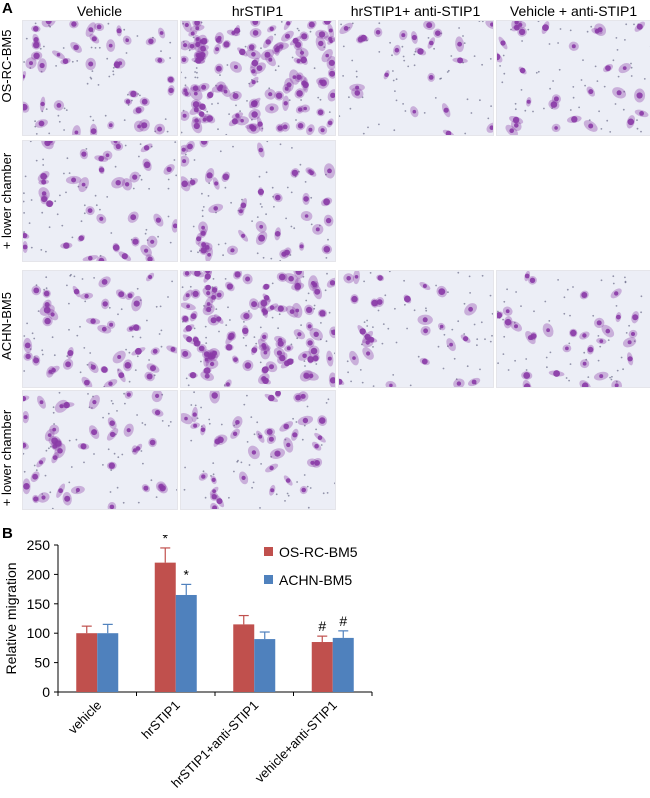 This screenshot has width=650, height=798. What do you see at coordinates (268, 551) in the screenshot?
I see `legend-swatch-os-rc-bm5` at bounding box center [268, 551].